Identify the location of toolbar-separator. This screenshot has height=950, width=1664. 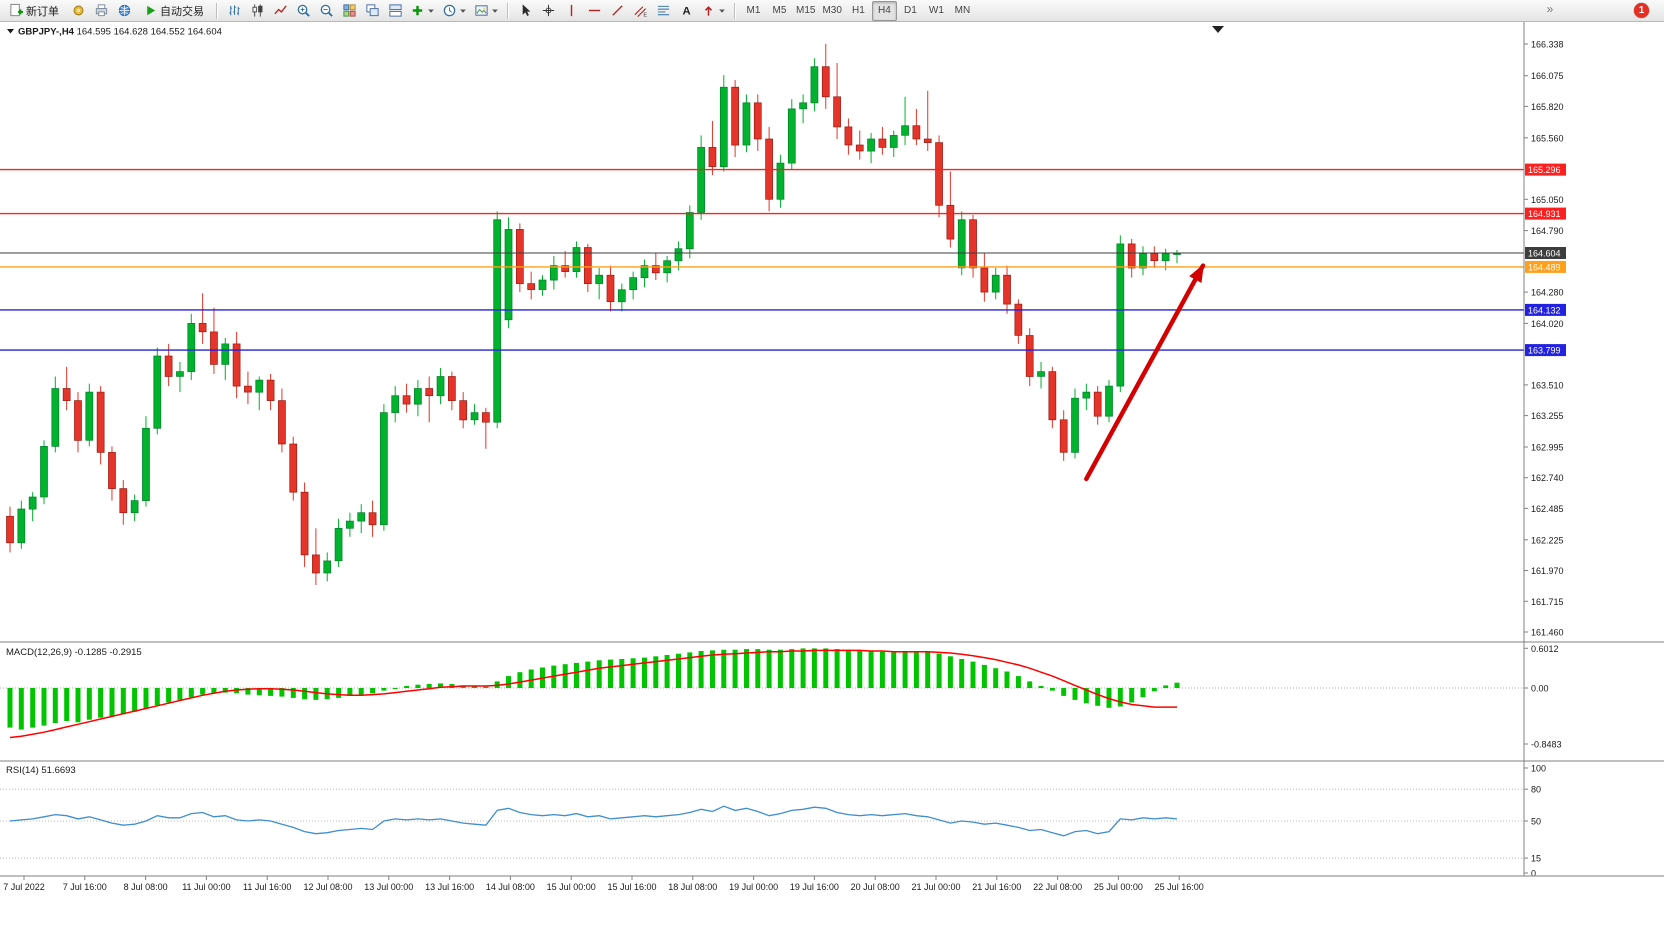
(217, 10).